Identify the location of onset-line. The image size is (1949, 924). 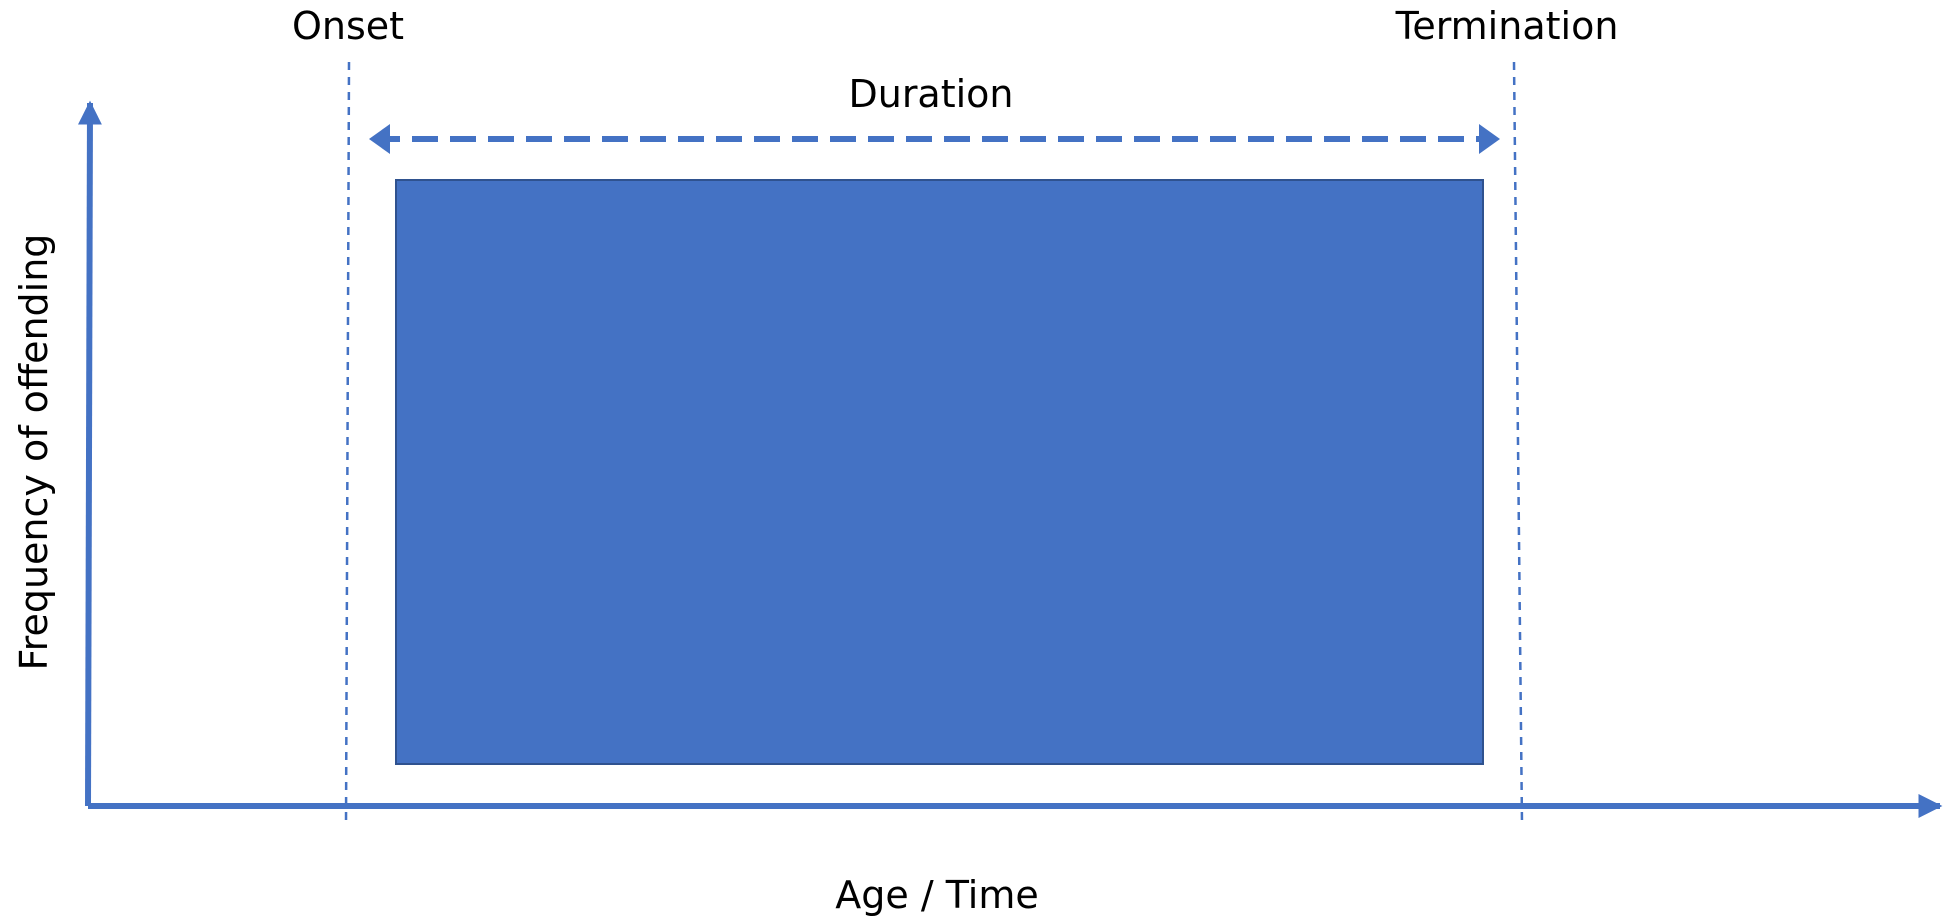
(347, 443).